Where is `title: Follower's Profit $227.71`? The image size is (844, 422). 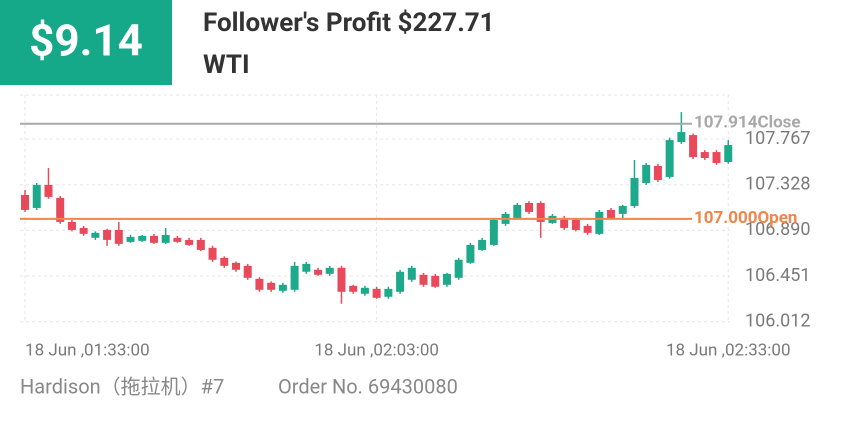
title: Follower's Profit $227.71 is located at coordinates (349, 23).